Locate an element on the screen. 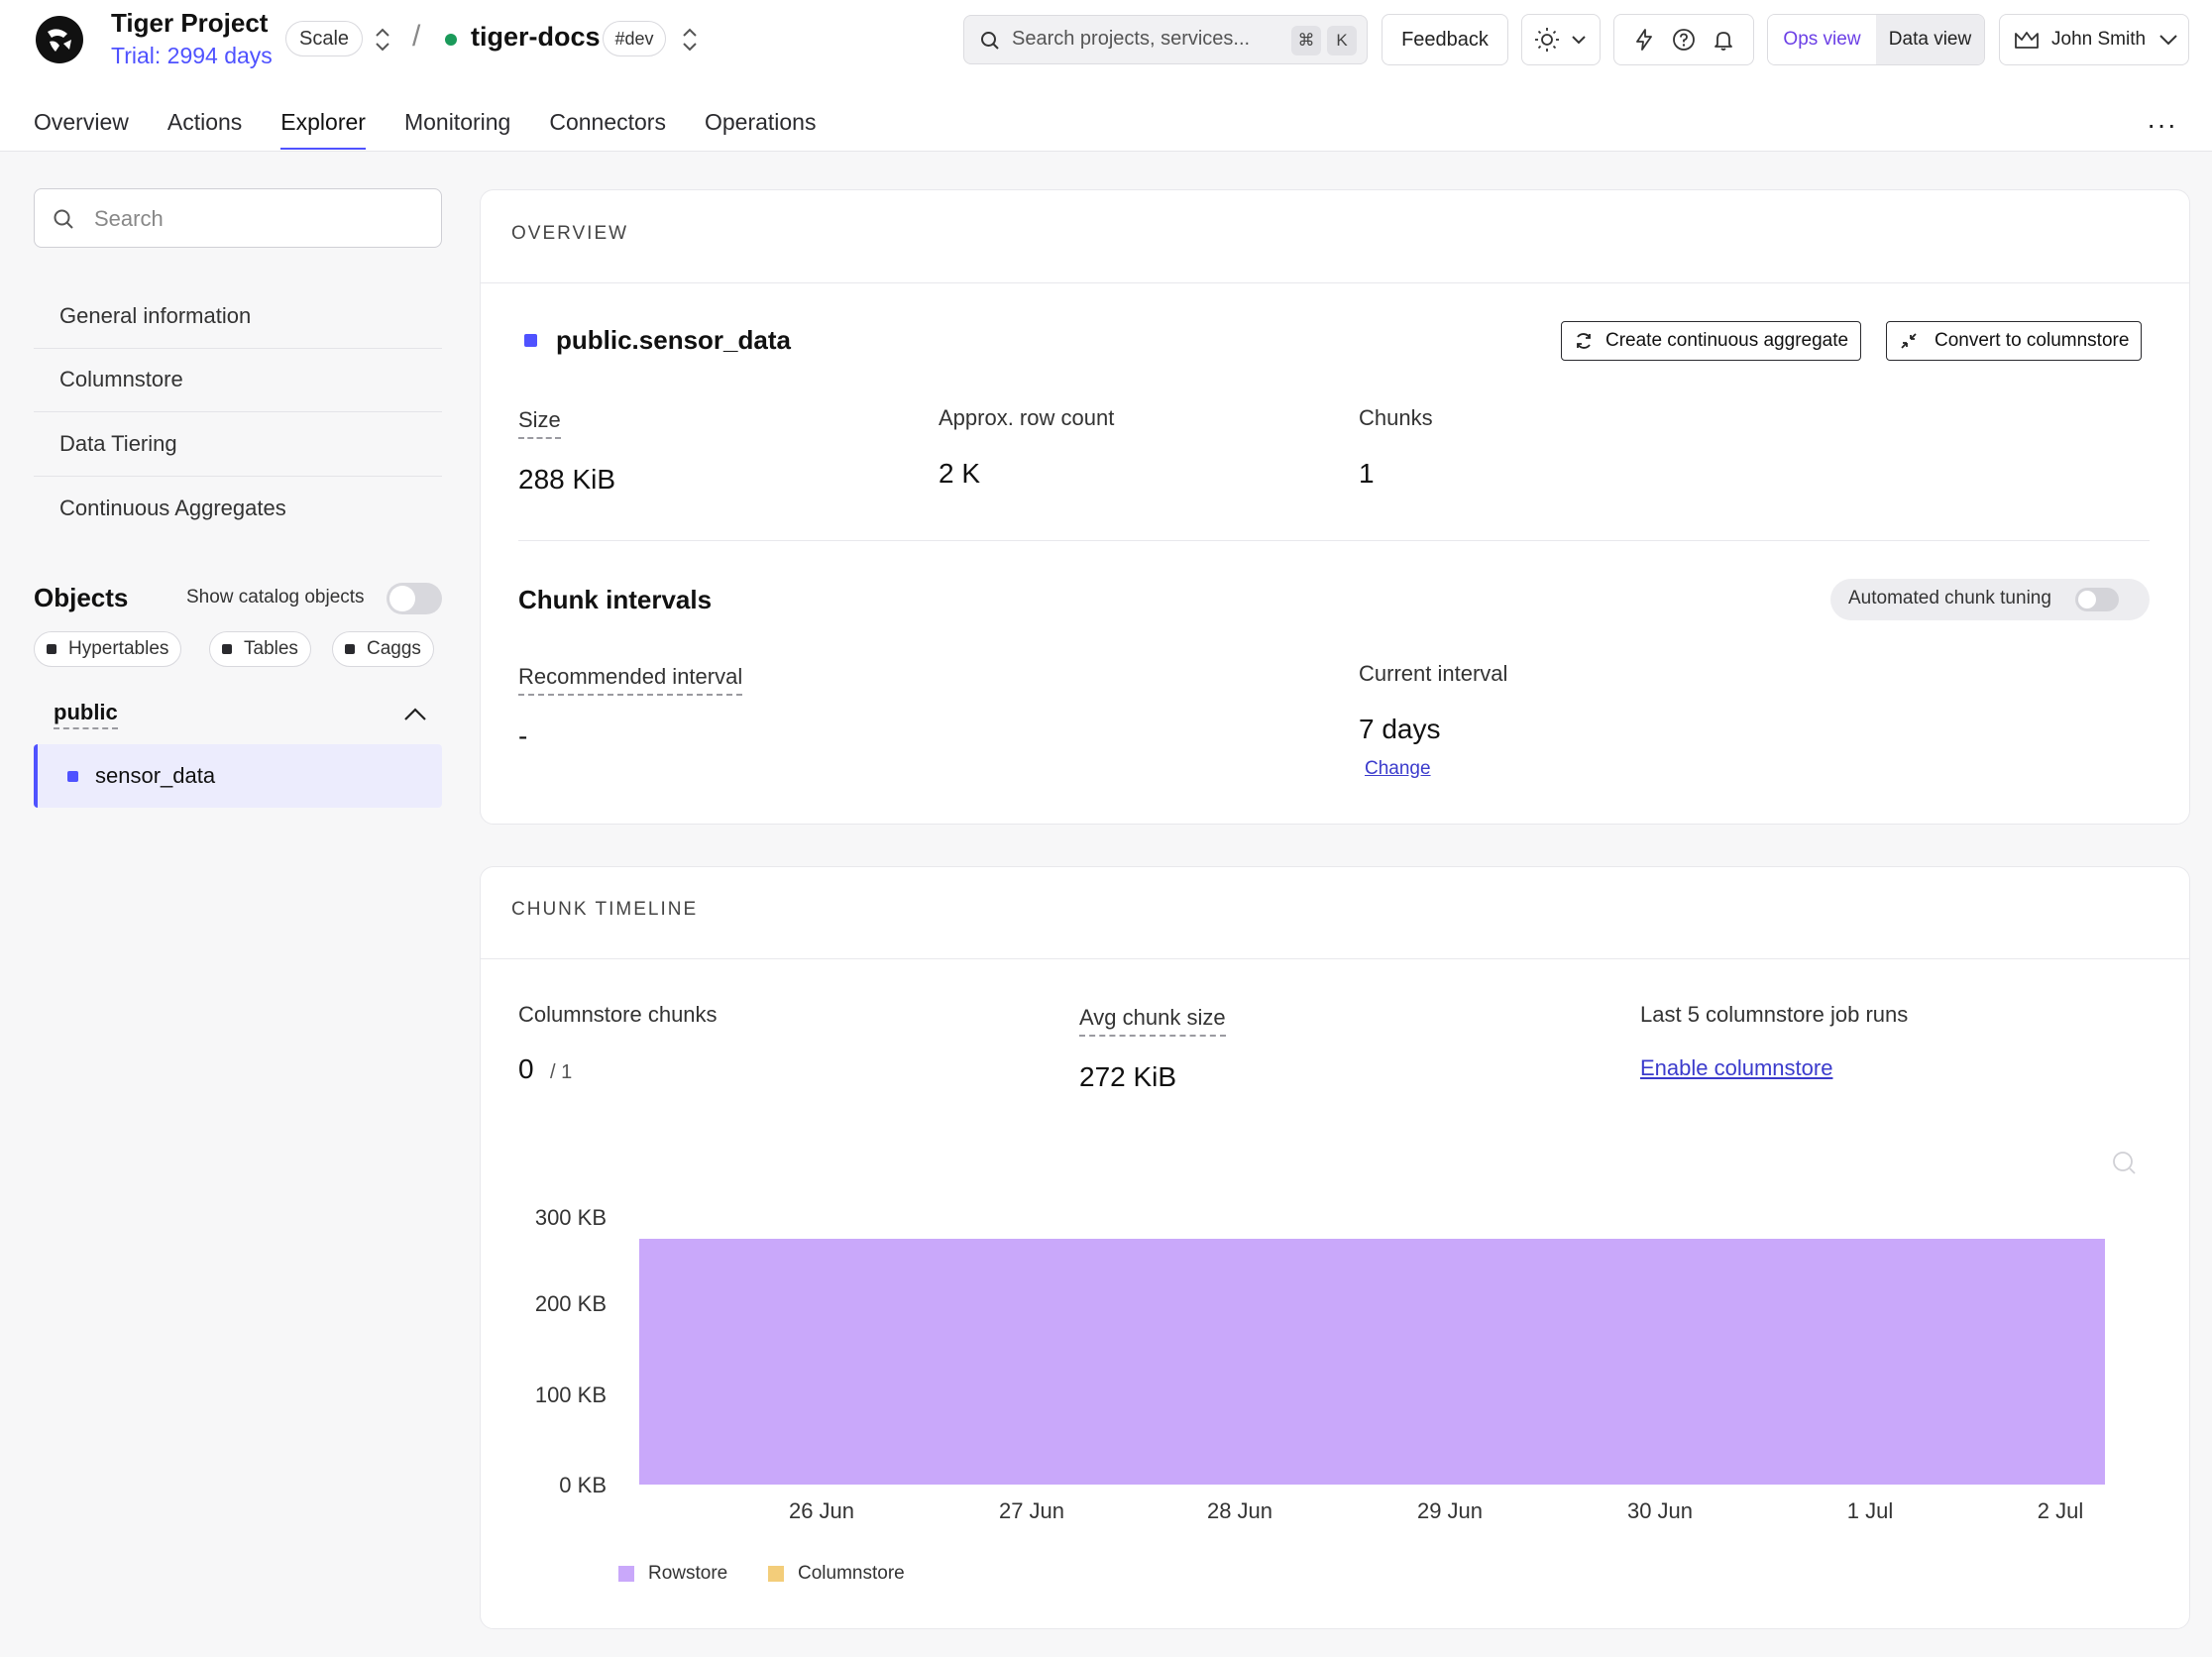 Image resolution: width=2212 pixels, height=1657 pixels. automated-chunk-tuning-label: Automated chunk tuning is located at coordinates (1949, 598).